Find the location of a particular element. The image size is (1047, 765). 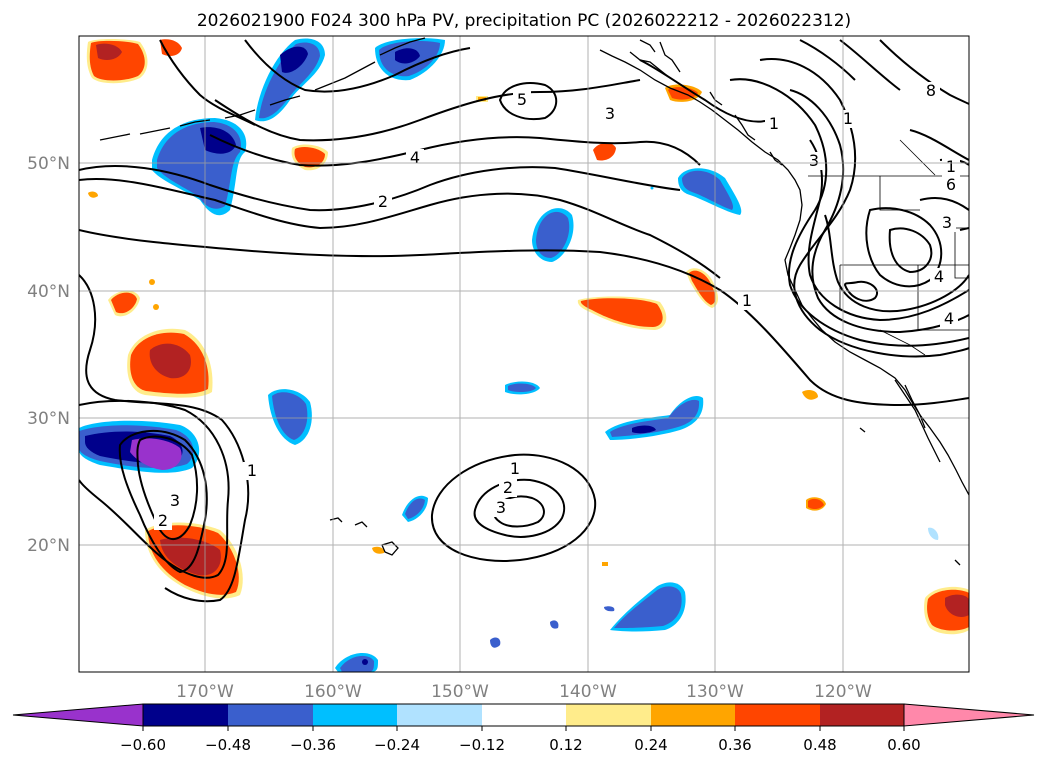

lon-label: 160°W is located at coordinates (333, 692).